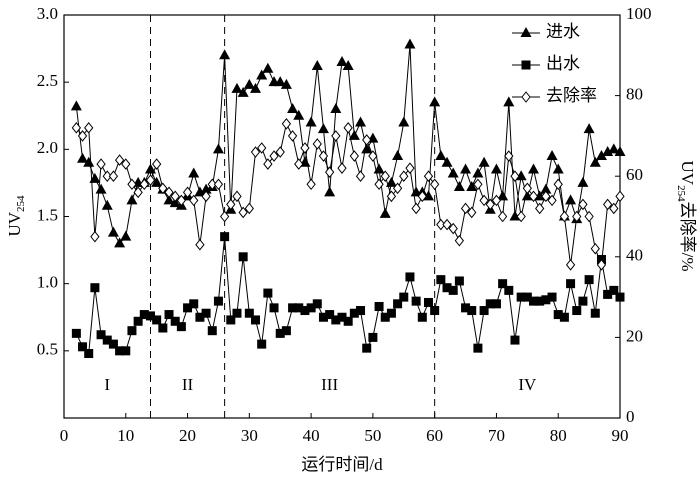  What do you see at coordinates (21, 203) in the screenshot?
I see `y-label-sub: 254` at bounding box center [21, 203].